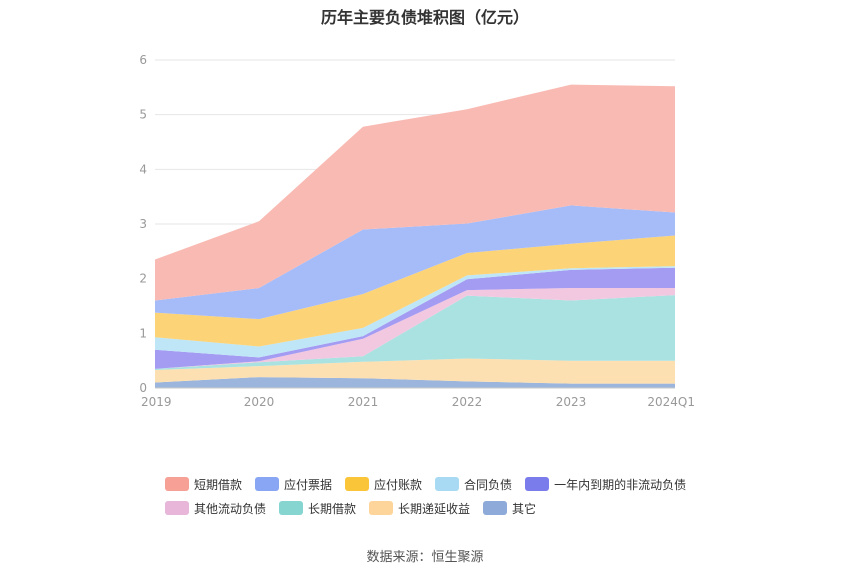  I want to click on legend-label: 应付票据, so click(308, 484).